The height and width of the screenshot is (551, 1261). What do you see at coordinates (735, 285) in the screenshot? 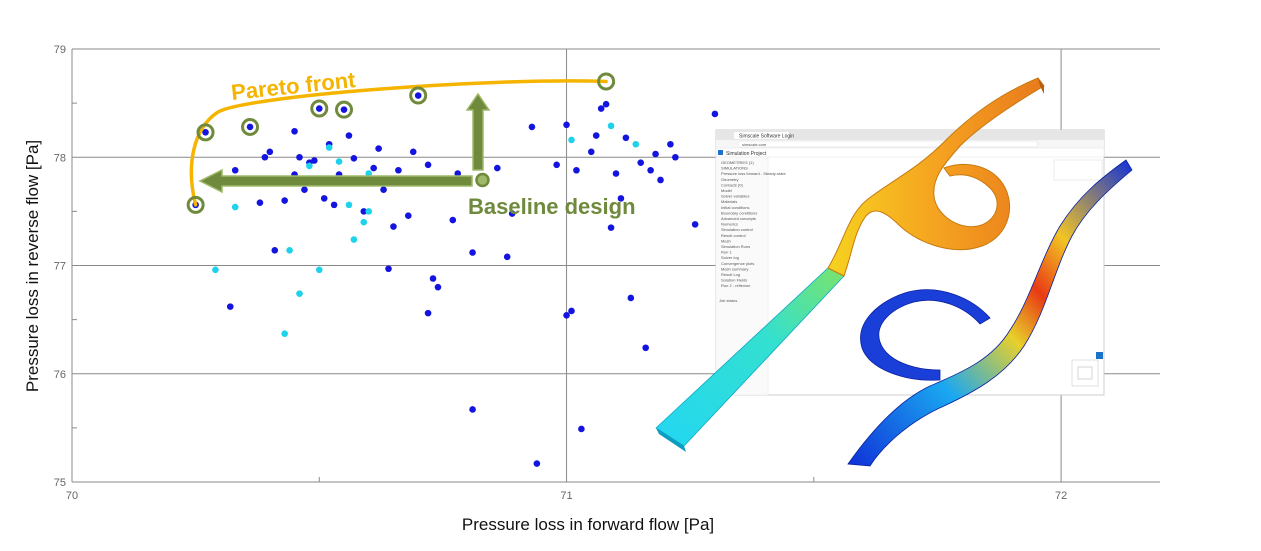
I see `app-tree-item: Run 2 - reflexion` at bounding box center [735, 285].